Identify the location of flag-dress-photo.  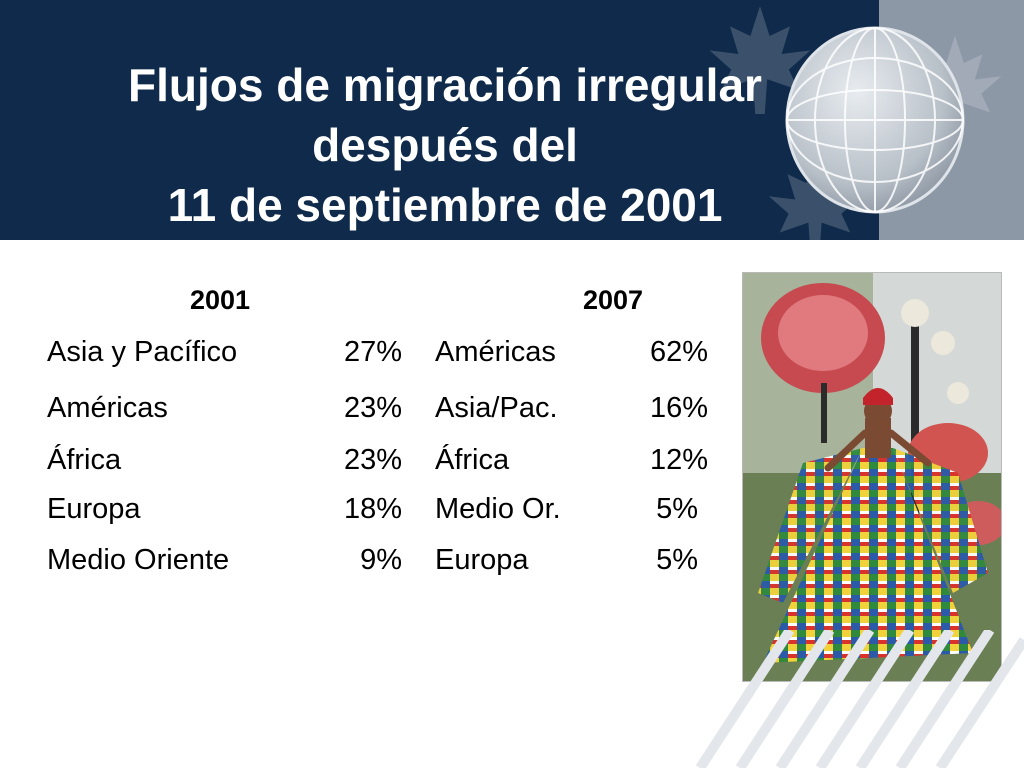
(872, 477).